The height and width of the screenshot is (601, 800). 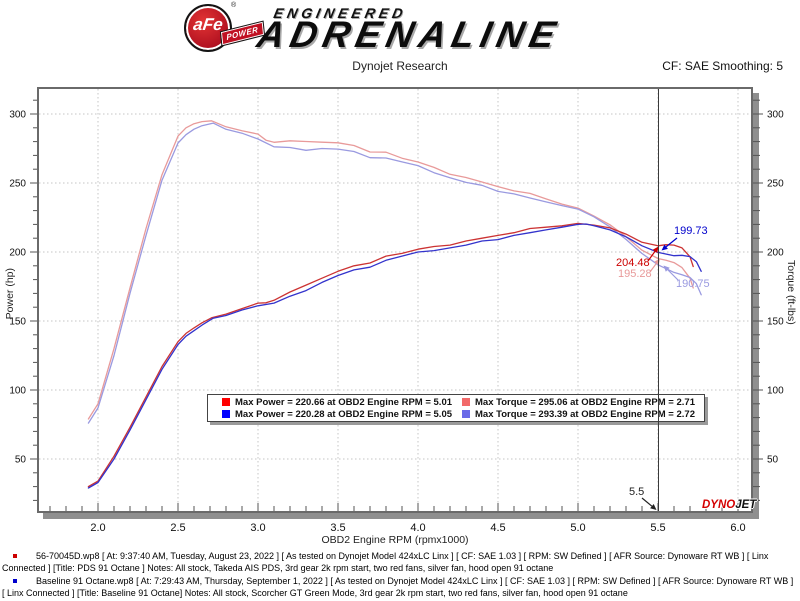 I want to click on svg-text: 6.0, so click(x=737, y=528).